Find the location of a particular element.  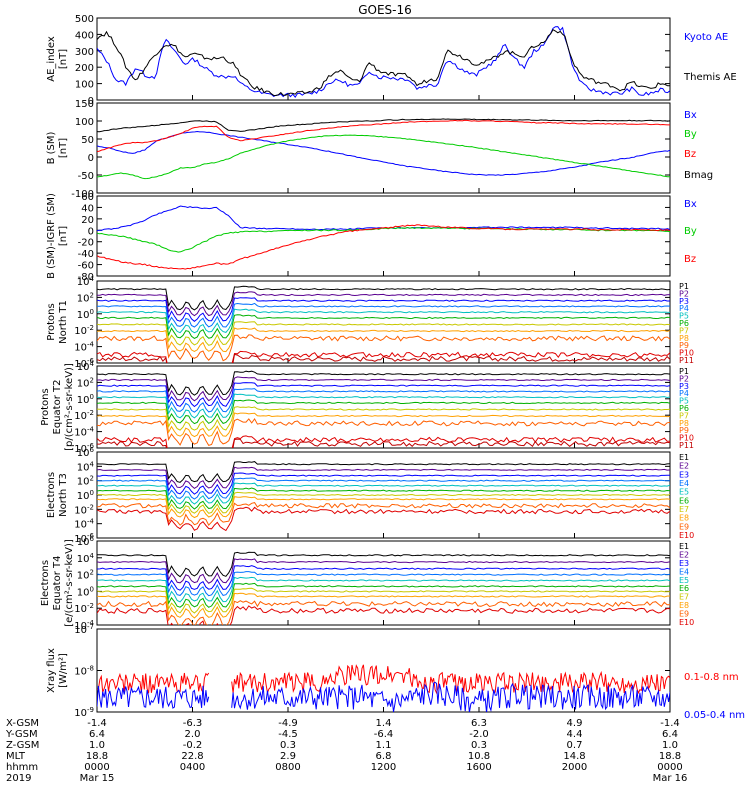

y-axis-label-line: Equator T4 is located at coordinates (57, 583).